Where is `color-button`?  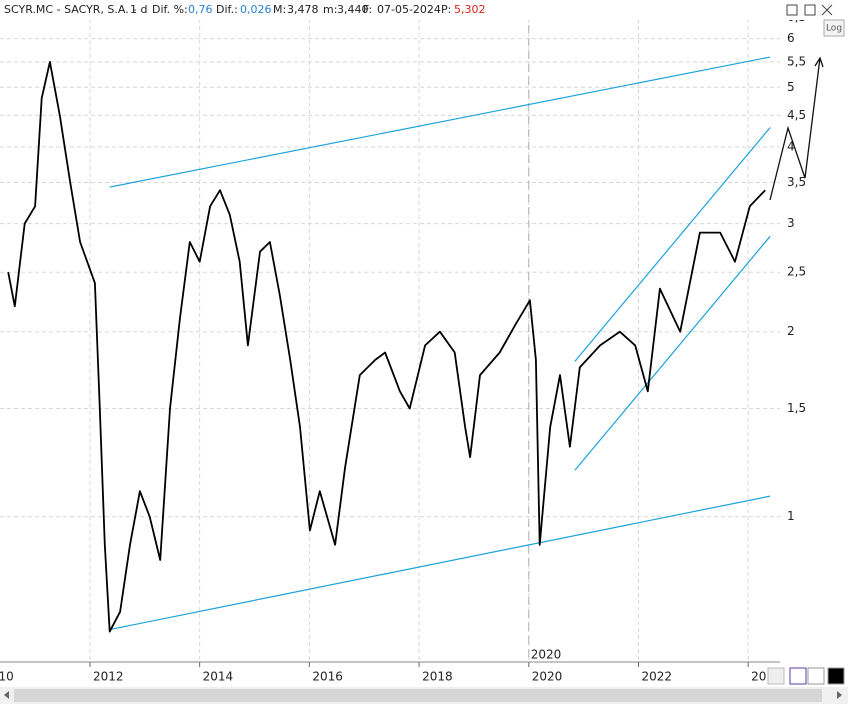
color-button is located at coordinates (836, 676).